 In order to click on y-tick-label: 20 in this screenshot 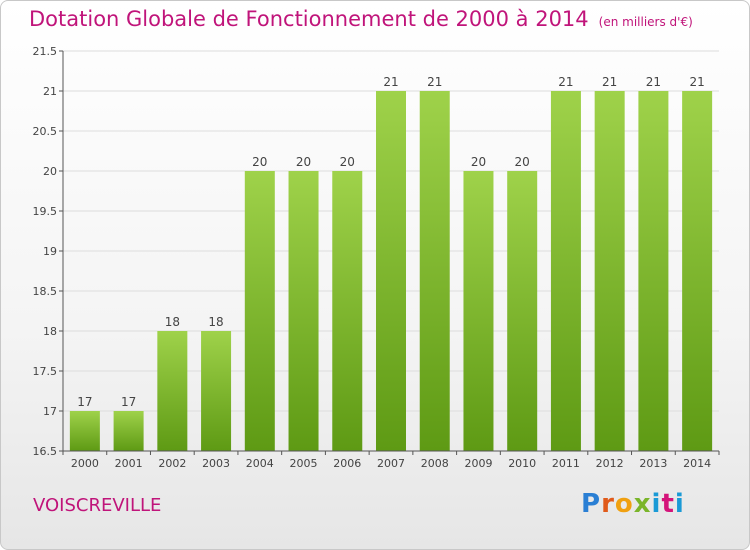, I will do `click(50, 171)`.